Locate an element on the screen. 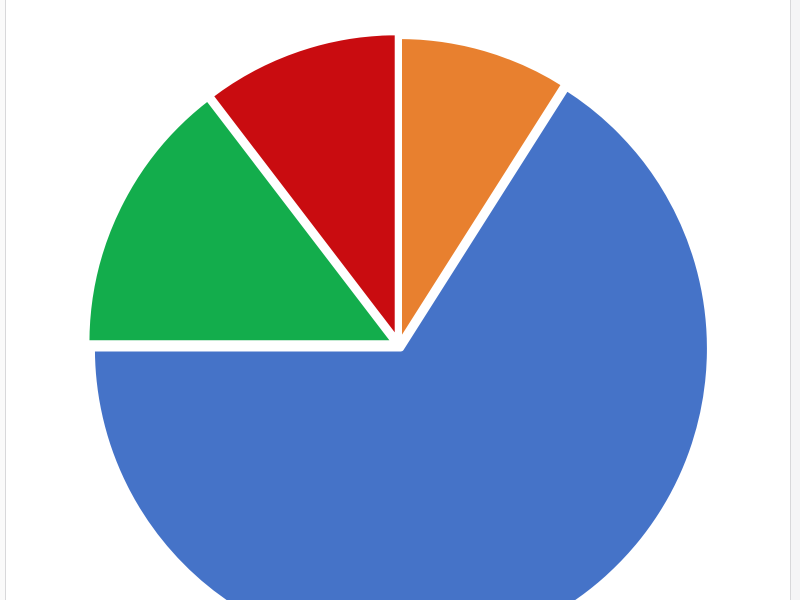  page-border-right is located at coordinates (790, 300).